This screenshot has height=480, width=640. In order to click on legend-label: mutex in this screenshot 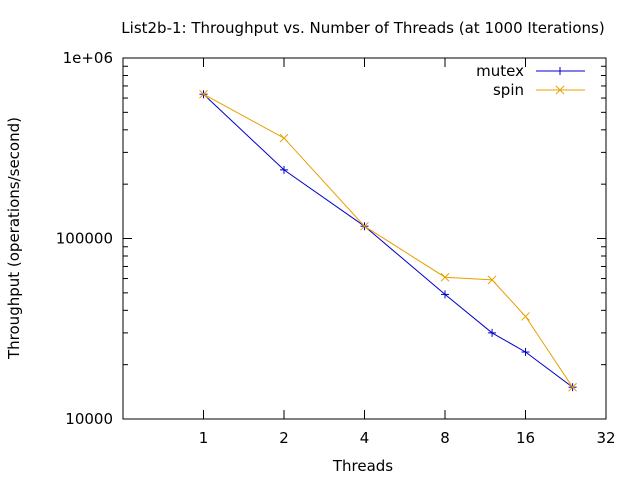, I will do `click(500, 71)`.